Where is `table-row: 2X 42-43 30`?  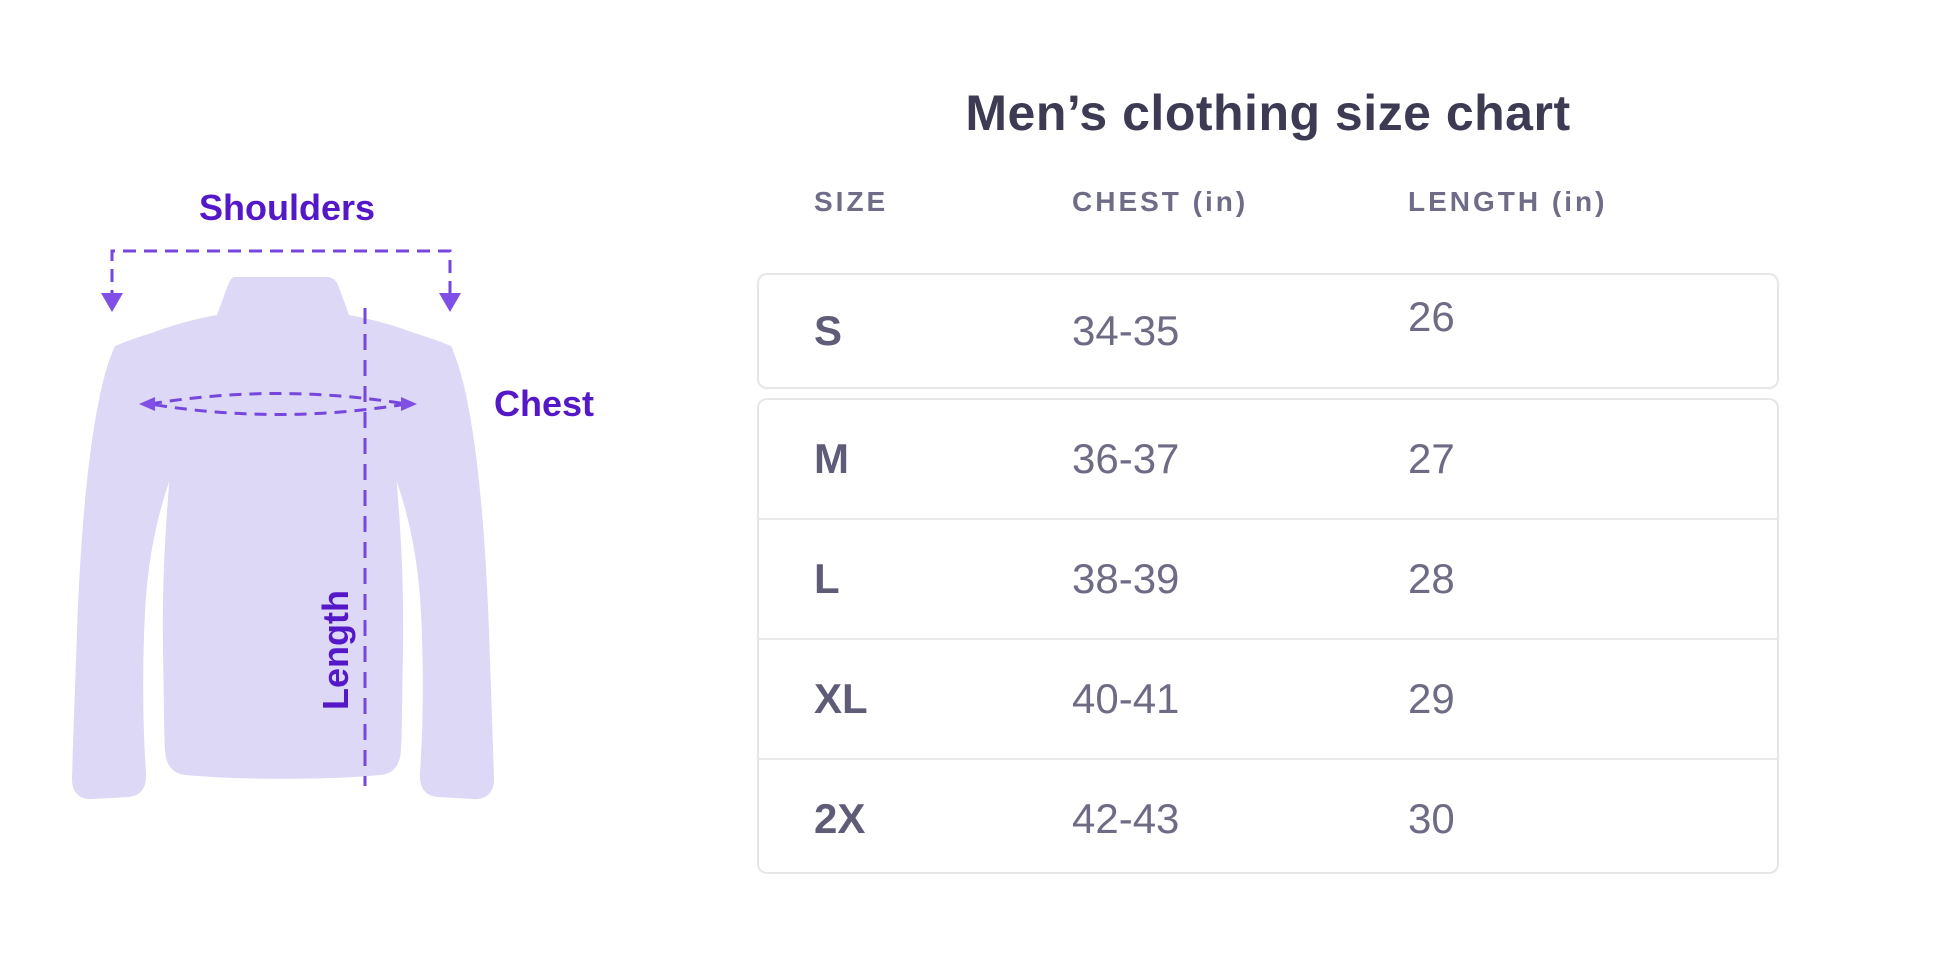 table-row: 2X 42-43 30 is located at coordinates (1268, 818).